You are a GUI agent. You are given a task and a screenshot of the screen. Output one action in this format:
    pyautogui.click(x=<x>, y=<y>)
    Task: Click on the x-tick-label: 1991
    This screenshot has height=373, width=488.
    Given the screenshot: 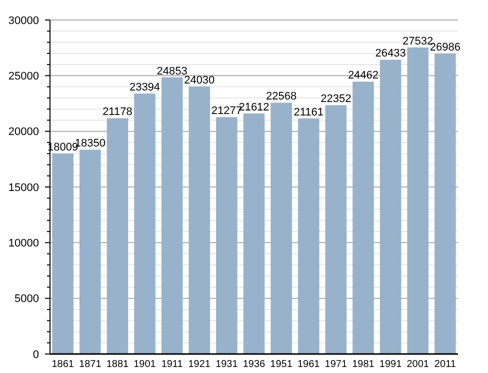 What is the action you would take?
    pyautogui.click(x=390, y=364)
    